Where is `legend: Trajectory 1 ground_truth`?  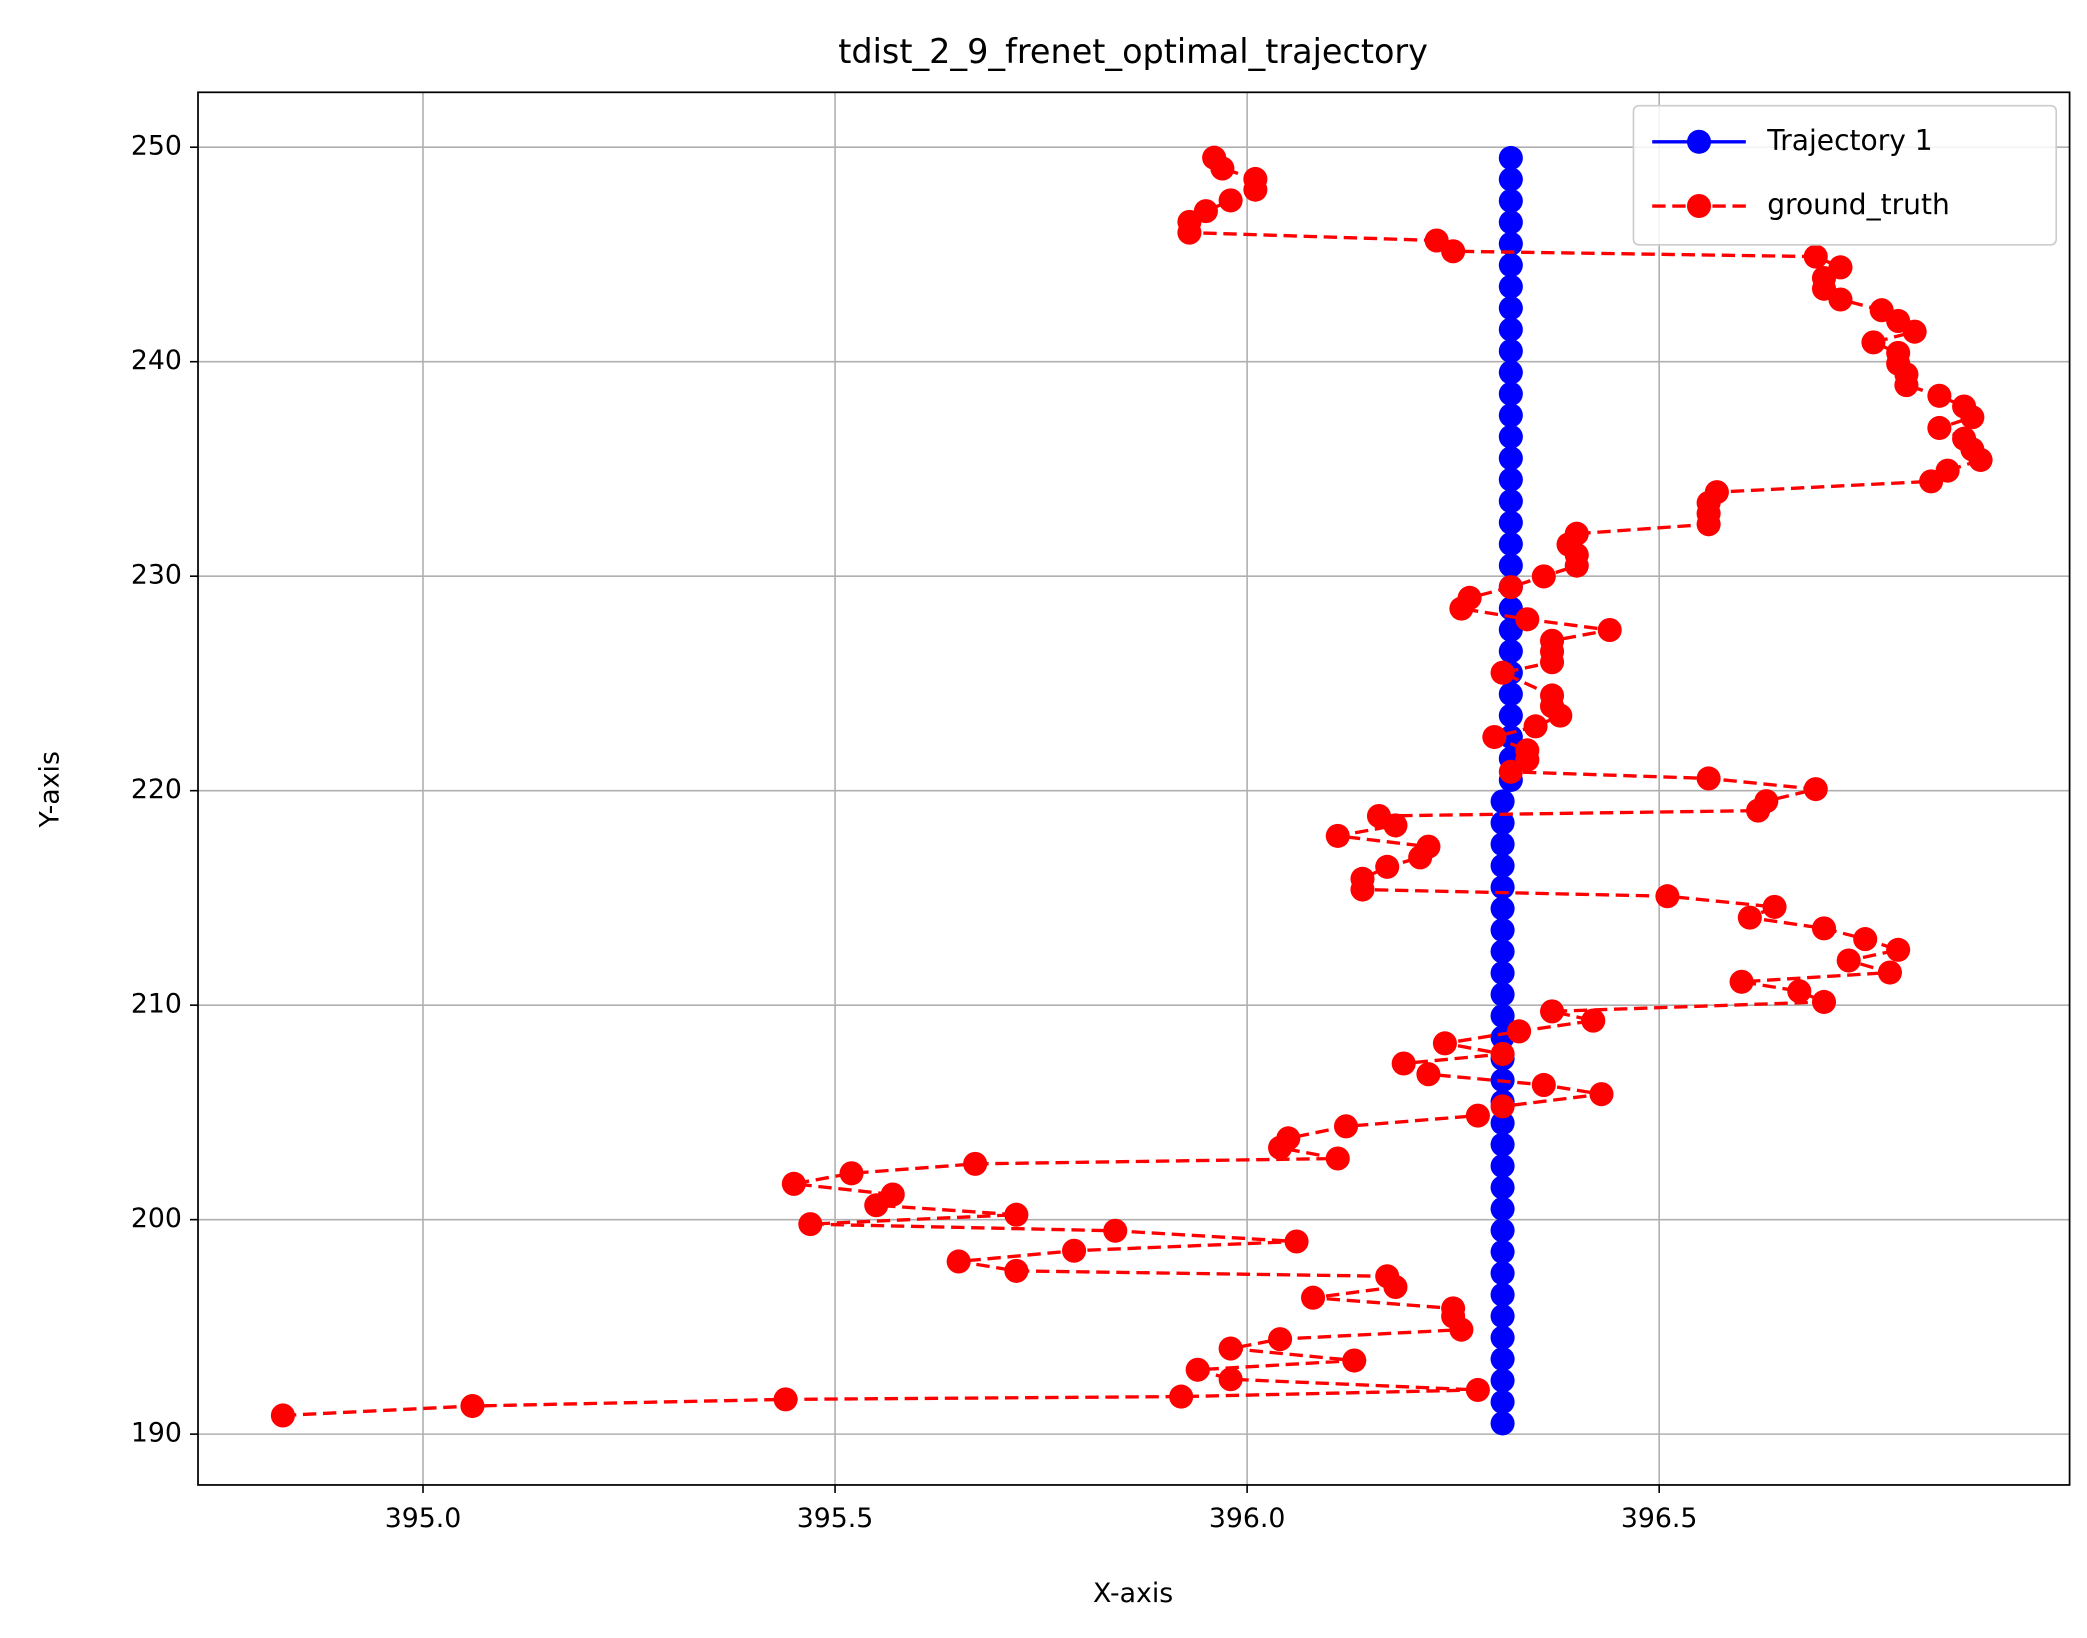
legend: Trajectory 1 ground_truth is located at coordinates (1845, 175).